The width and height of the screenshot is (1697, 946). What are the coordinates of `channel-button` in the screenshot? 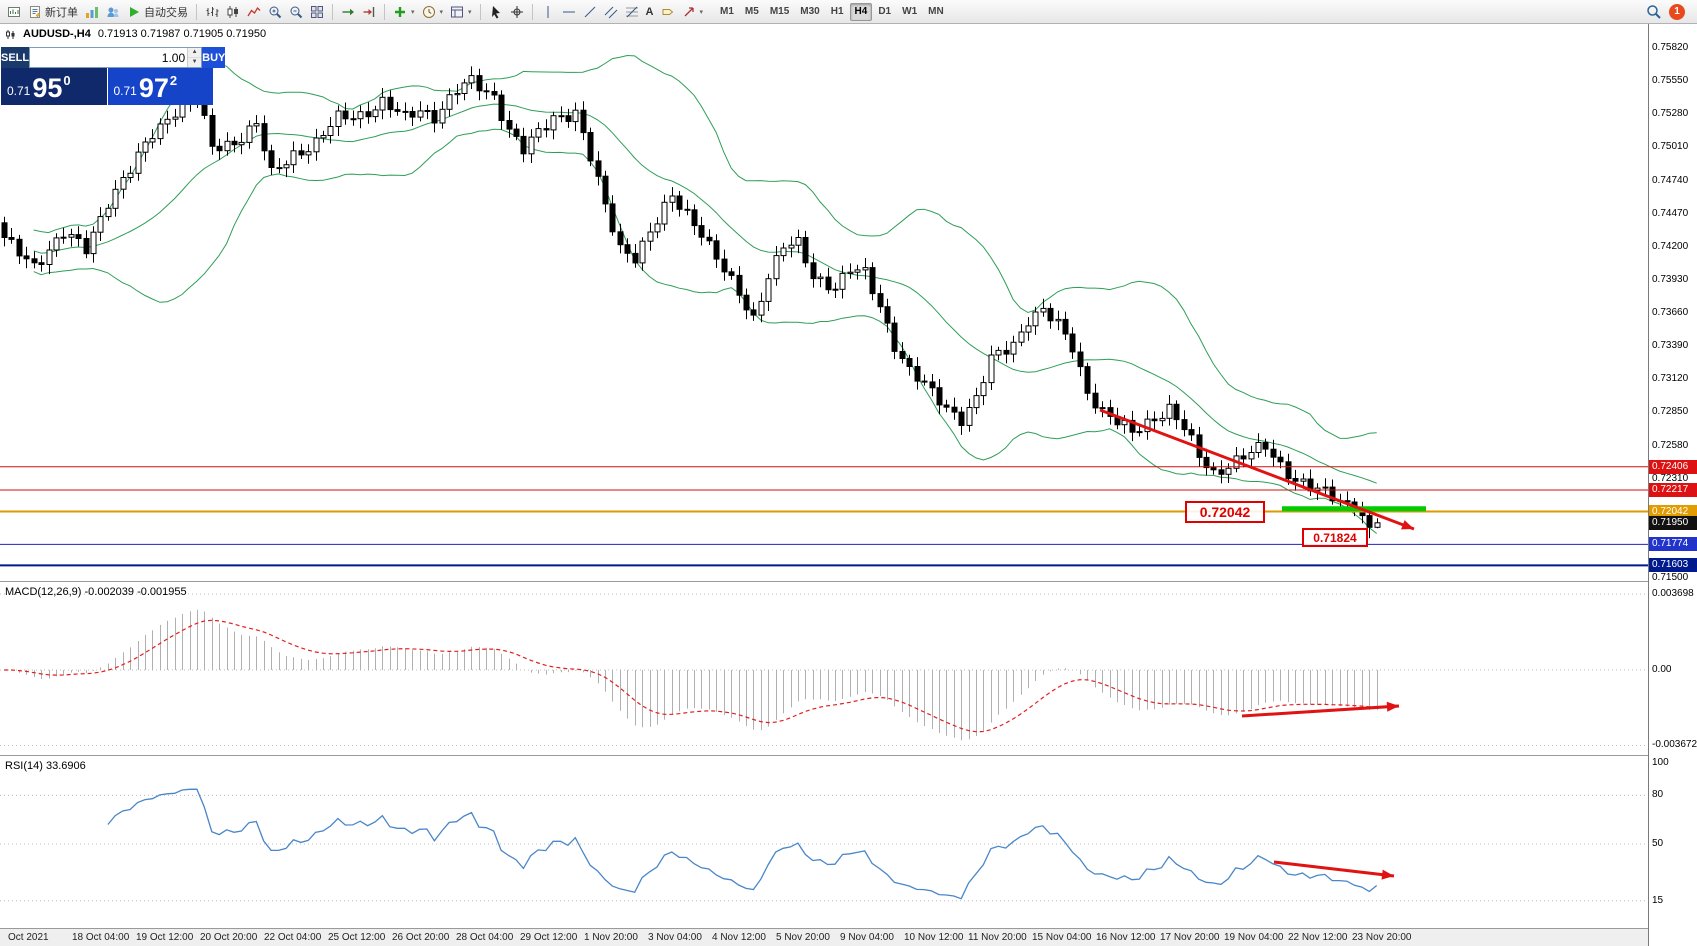 It's located at (611, 12).